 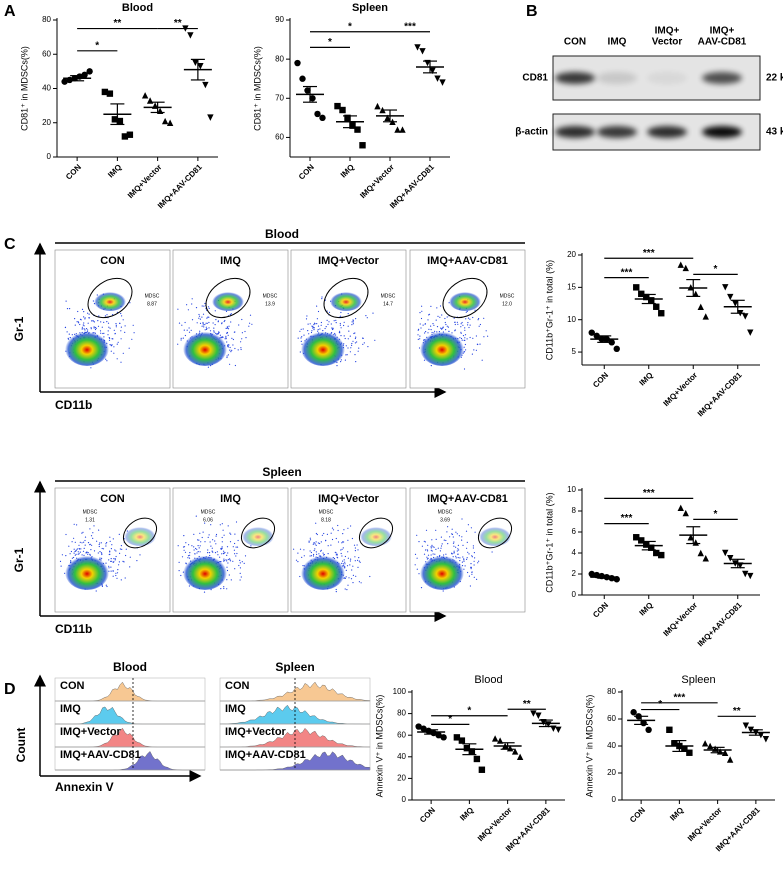 I want to click on flow-panel-label: CON, so click(x=112, y=499).